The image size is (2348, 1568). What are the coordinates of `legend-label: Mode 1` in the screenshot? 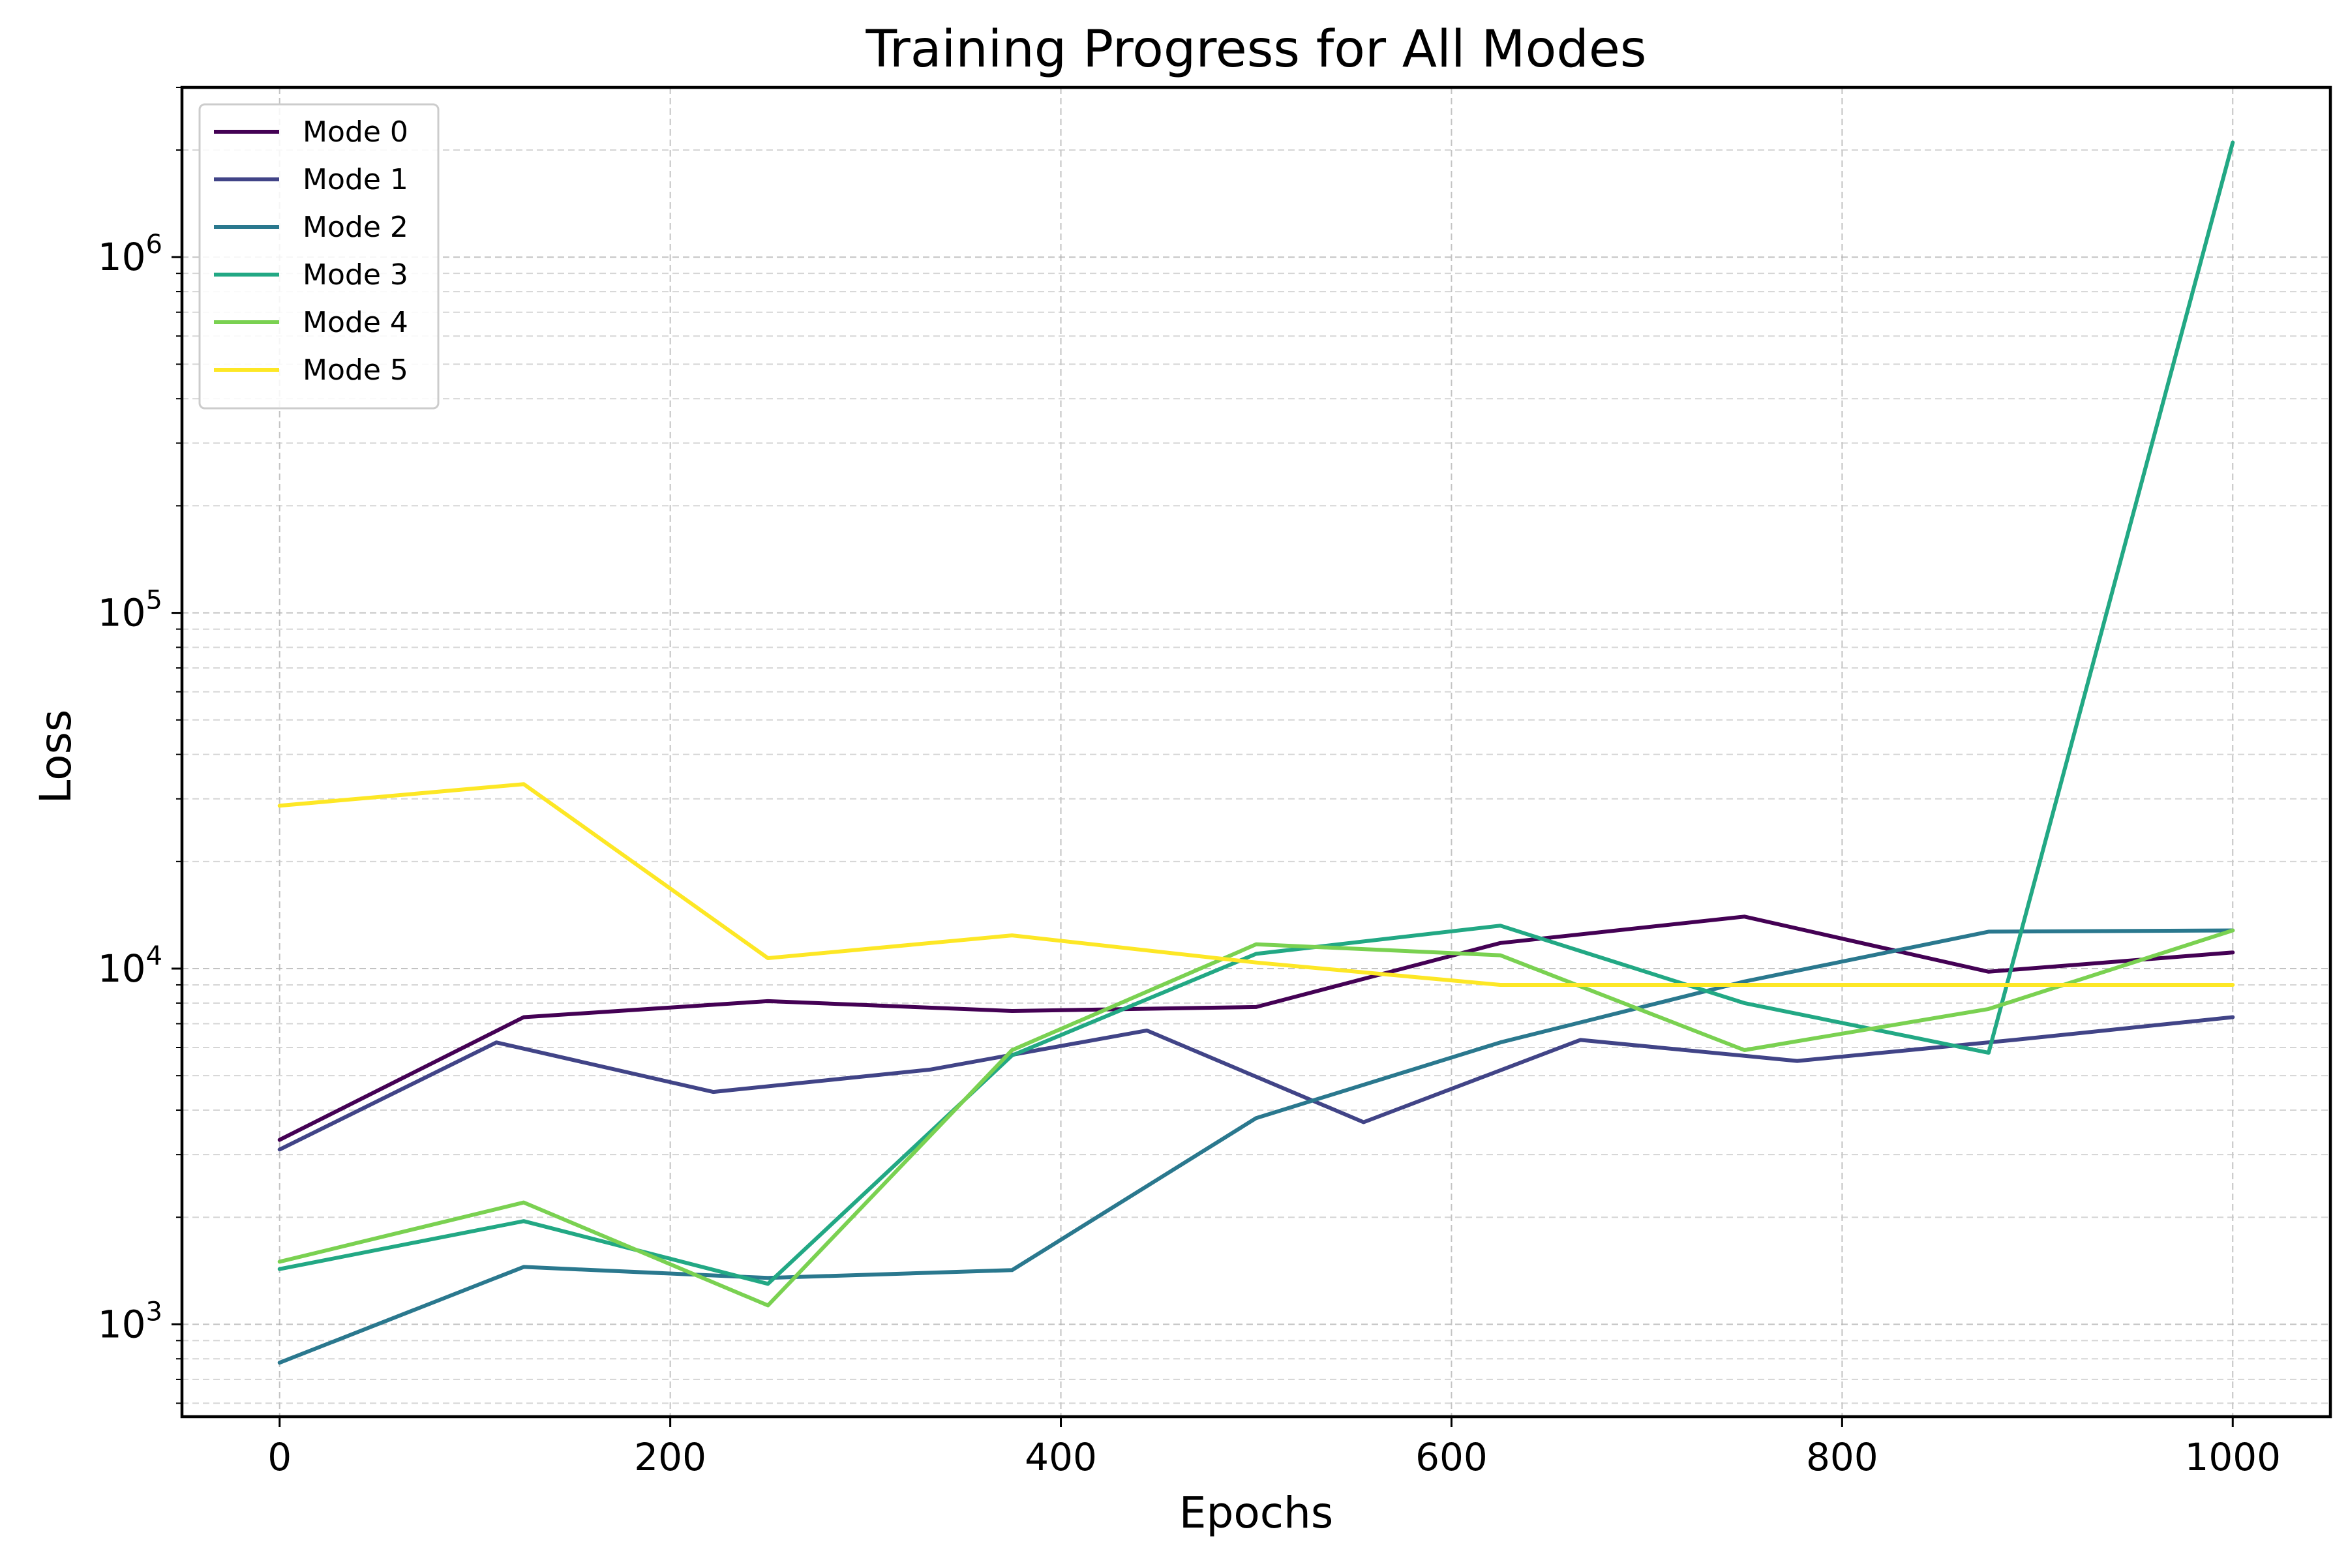 It's located at (356, 179).